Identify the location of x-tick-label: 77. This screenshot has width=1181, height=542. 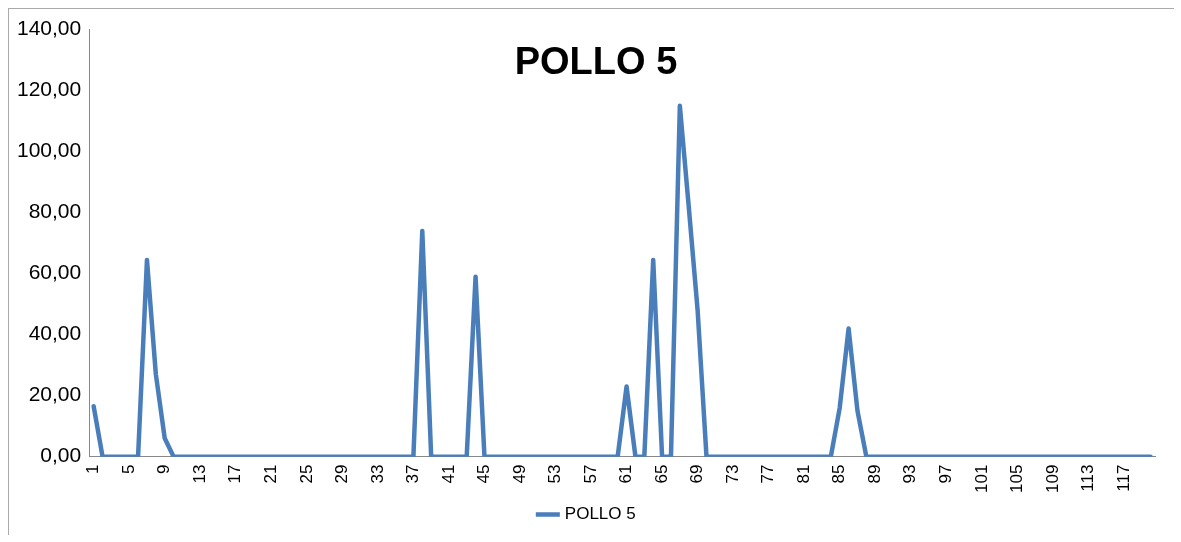
(768, 474).